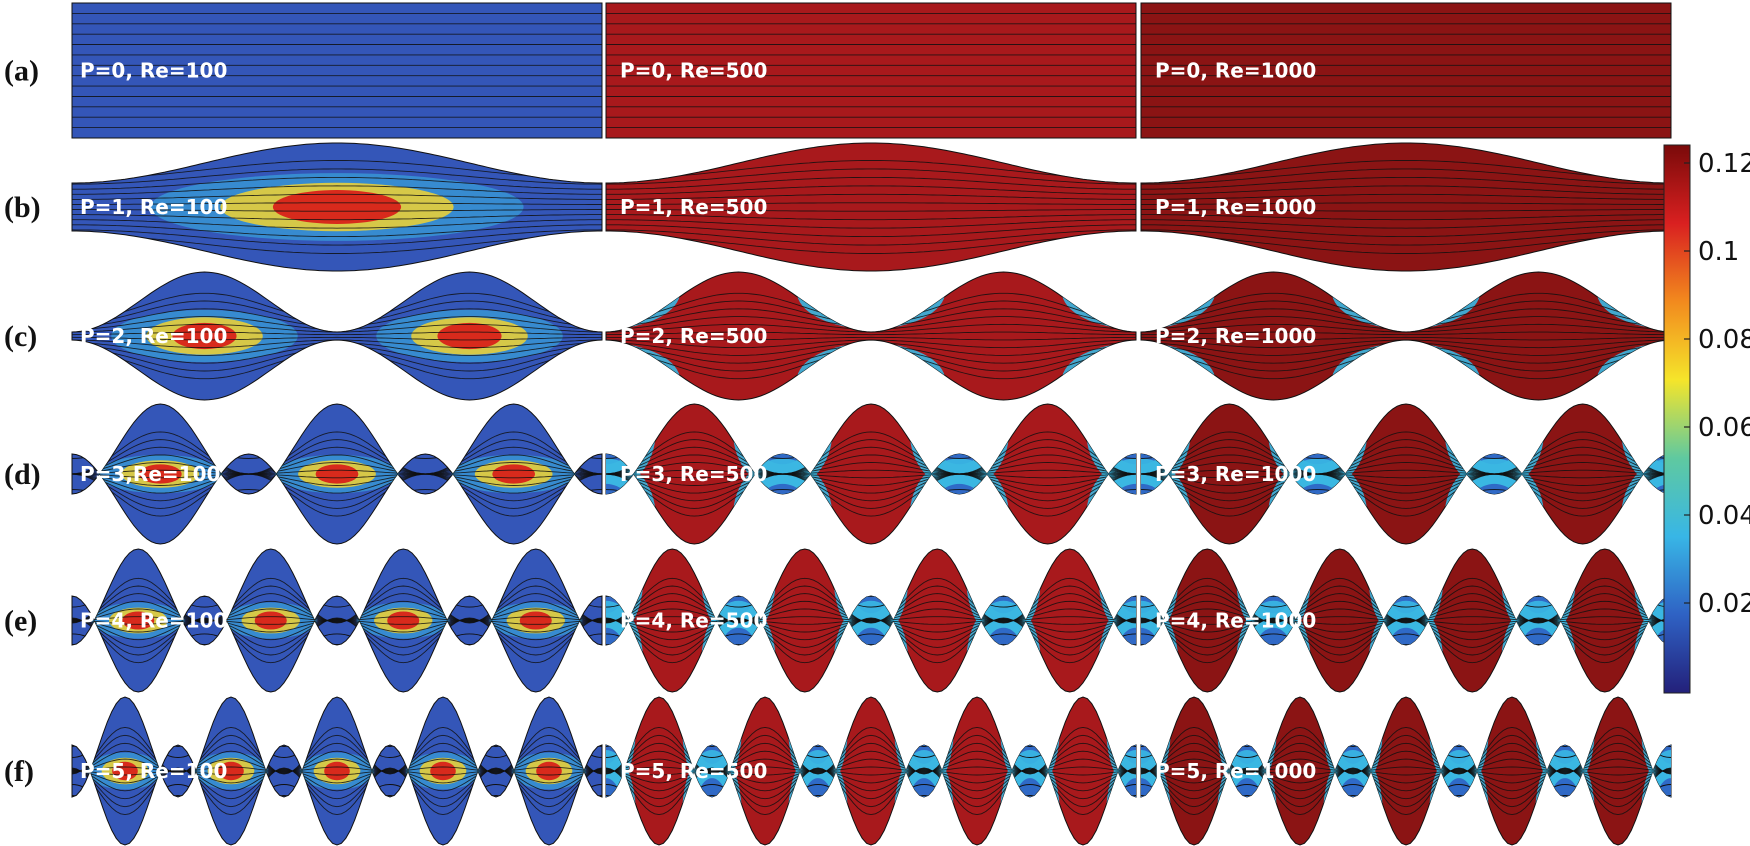  Describe the element at coordinates (22, 474) in the screenshot. I see `row-label: (d)` at that location.